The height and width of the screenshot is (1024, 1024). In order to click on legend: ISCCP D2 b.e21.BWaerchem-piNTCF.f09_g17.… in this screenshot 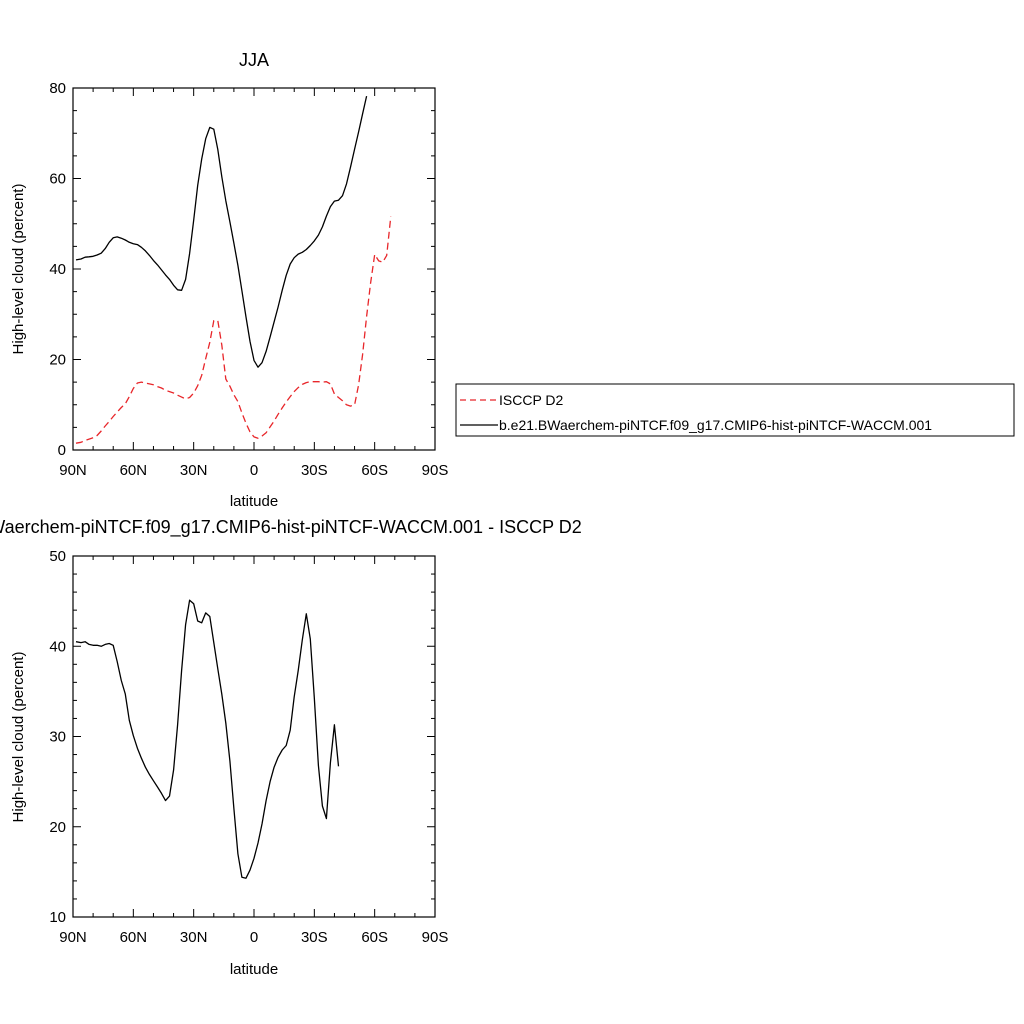, I will do `click(735, 410)`.